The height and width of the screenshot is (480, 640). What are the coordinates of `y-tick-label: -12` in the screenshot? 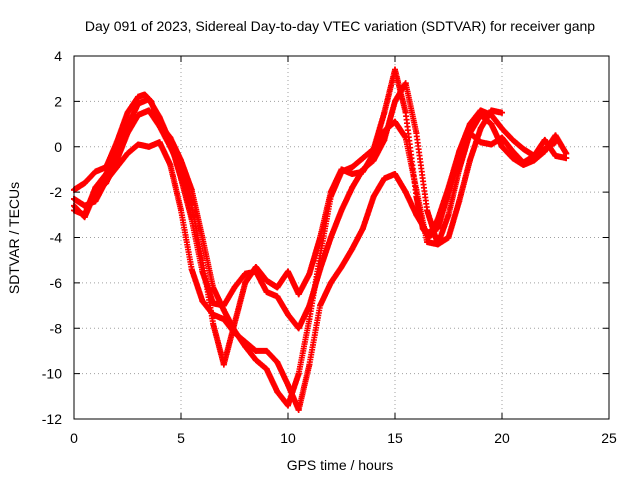 It's located at (52, 419).